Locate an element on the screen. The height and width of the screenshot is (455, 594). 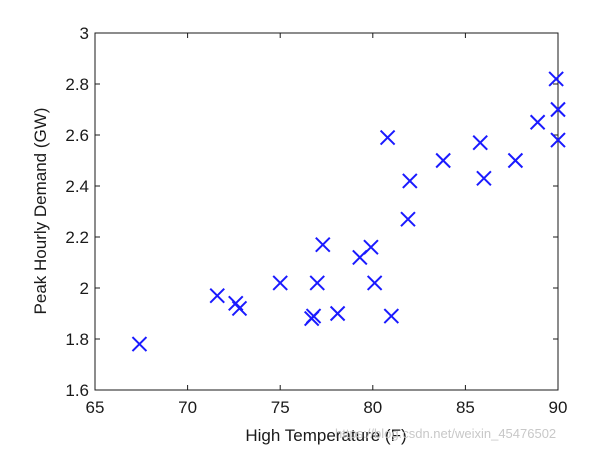
x-tick-label: 70 is located at coordinates (187, 407).